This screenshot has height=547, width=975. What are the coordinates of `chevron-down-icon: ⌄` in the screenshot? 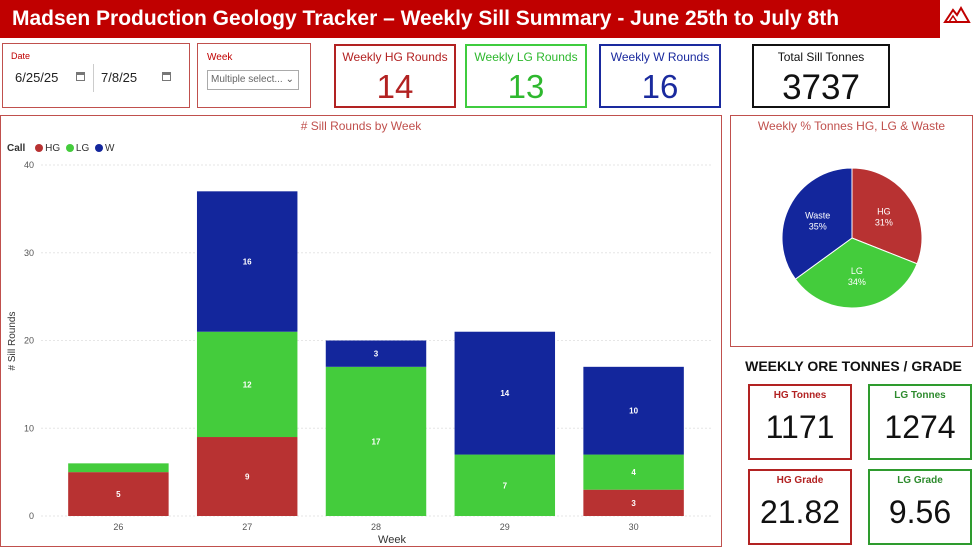 It's located at (289, 79).